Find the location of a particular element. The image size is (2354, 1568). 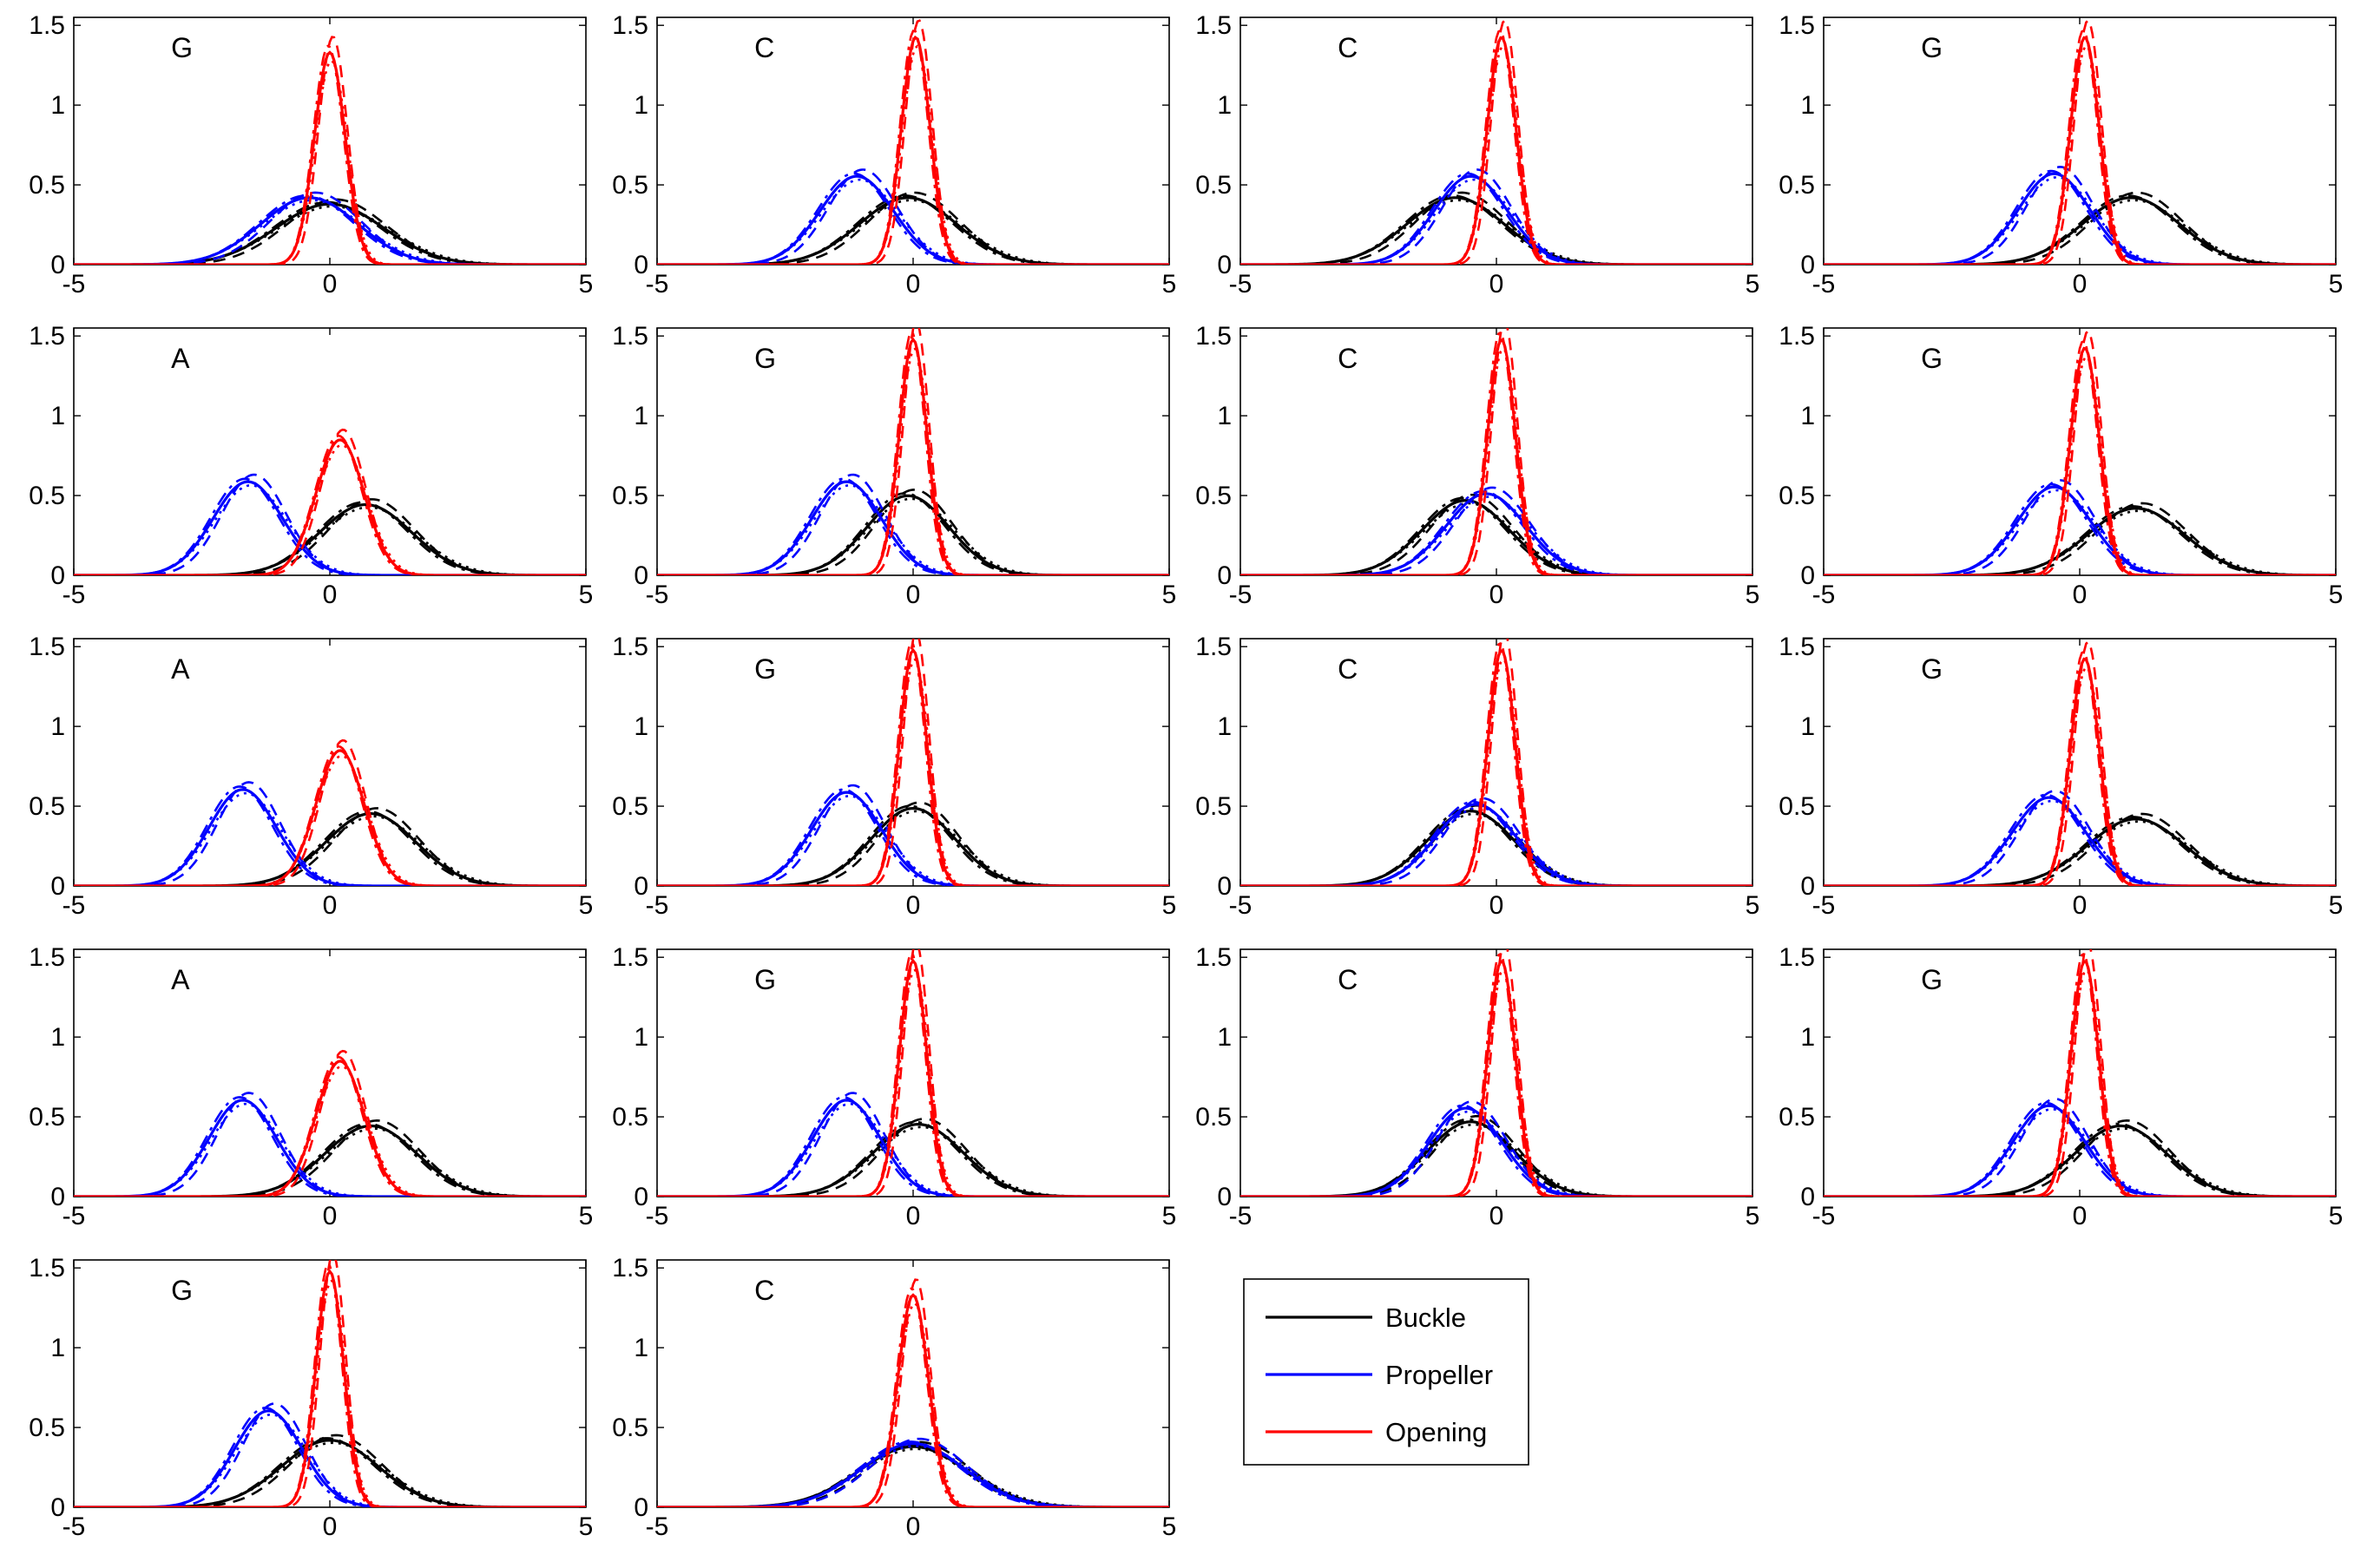

series-buckle-dash-dot-line is located at coordinates (2080, 229).